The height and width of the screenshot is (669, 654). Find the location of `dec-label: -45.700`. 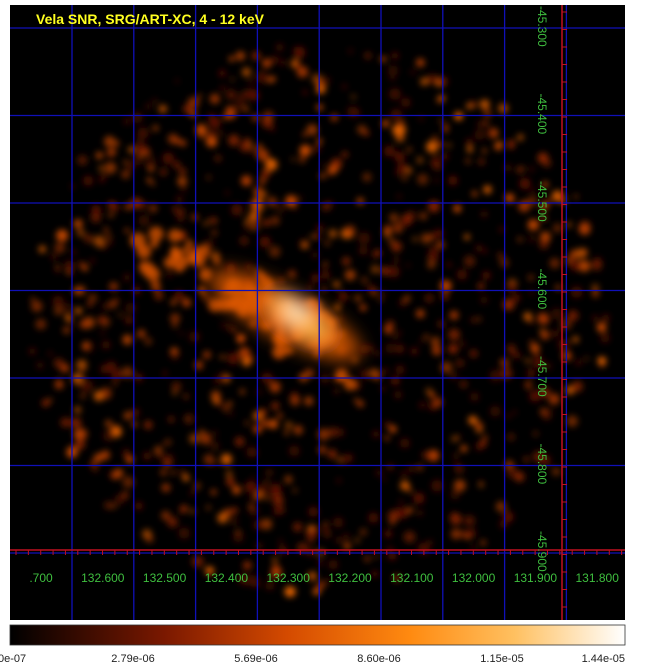

dec-label: -45.700 is located at coordinates (542, 376).